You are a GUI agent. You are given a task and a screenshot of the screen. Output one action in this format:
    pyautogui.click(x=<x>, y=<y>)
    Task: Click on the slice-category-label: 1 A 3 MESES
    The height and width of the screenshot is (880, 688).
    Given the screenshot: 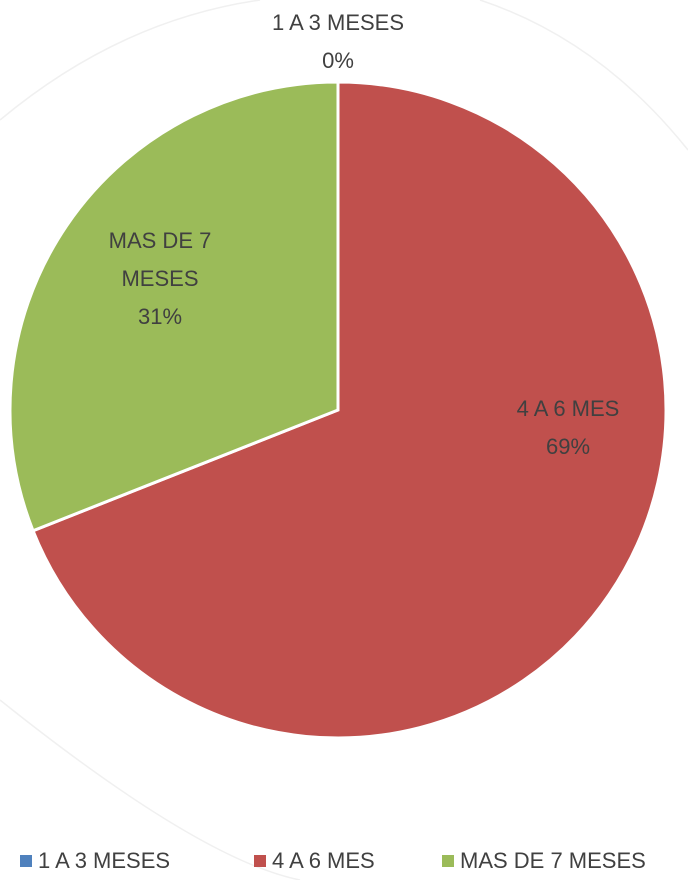 What is the action you would take?
    pyautogui.click(x=338, y=22)
    